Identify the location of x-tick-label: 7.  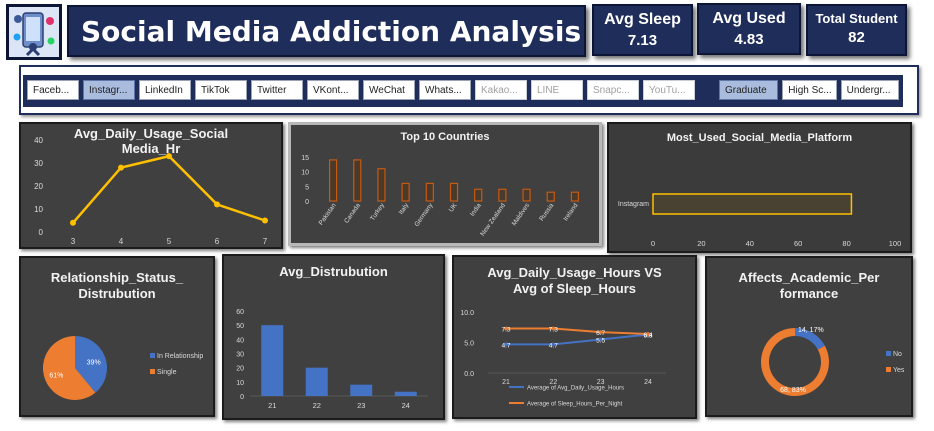
(265, 241).